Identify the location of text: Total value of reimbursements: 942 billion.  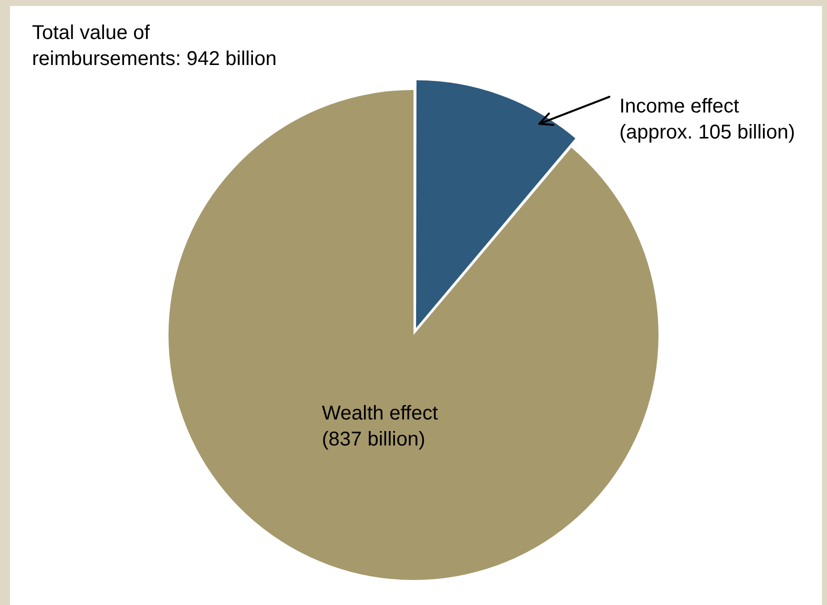
(155, 46).